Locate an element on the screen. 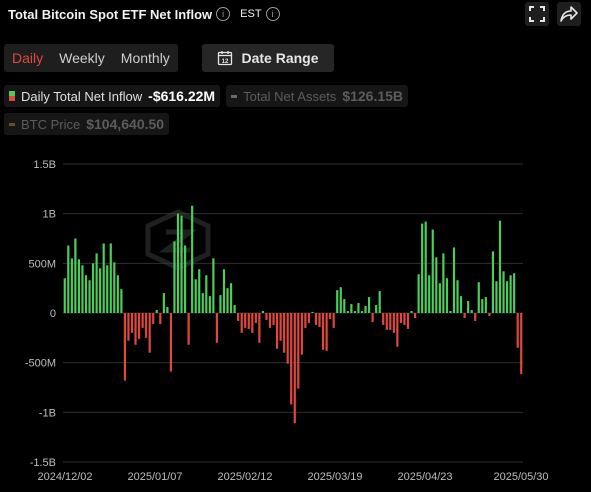 The height and width of the screenshot is (492, 591). share-button is located at coordinates (569, 14).